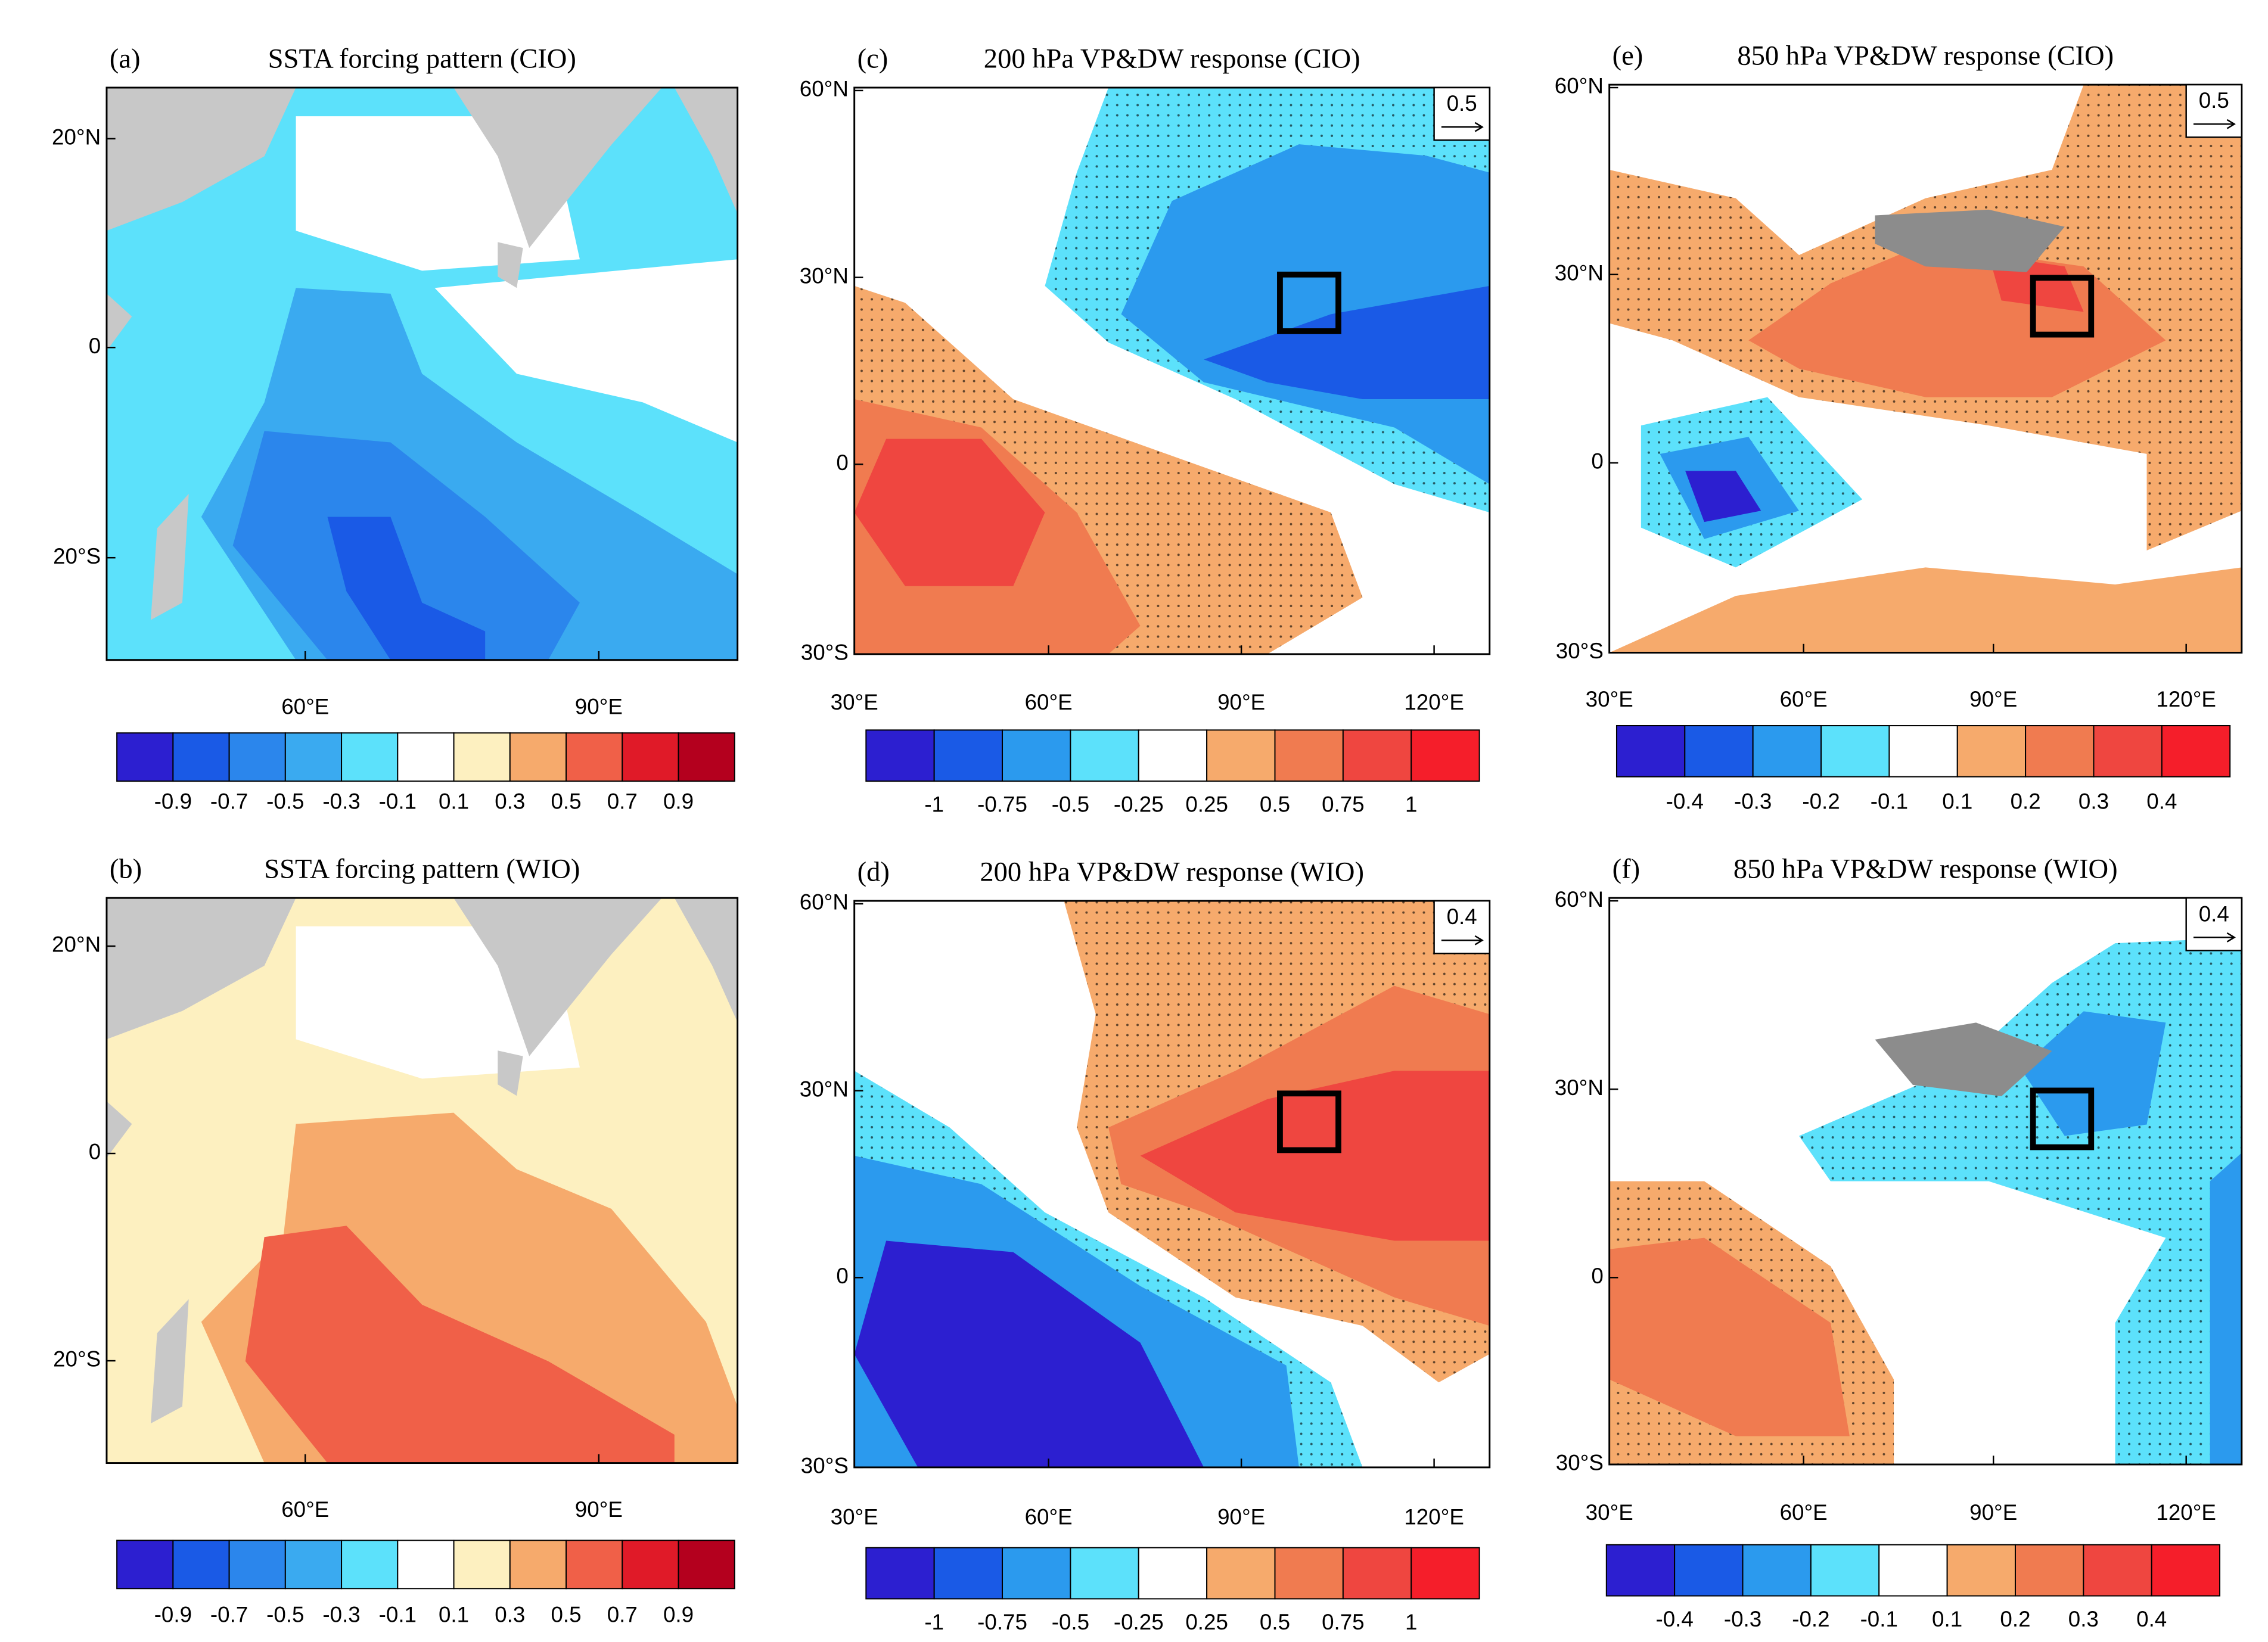 This screenshot has height=1642, width=2268. I want to click on x-tick-label: 30°E, so click(1609, 1512).